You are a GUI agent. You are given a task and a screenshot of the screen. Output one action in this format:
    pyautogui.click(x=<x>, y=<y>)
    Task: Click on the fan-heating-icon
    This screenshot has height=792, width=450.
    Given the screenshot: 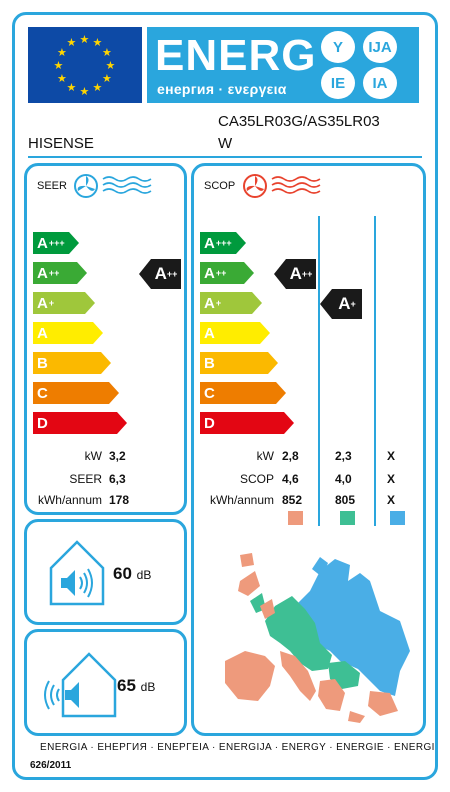 What is the action you would take?
    pyautogui.click(x=282, y=186)
    